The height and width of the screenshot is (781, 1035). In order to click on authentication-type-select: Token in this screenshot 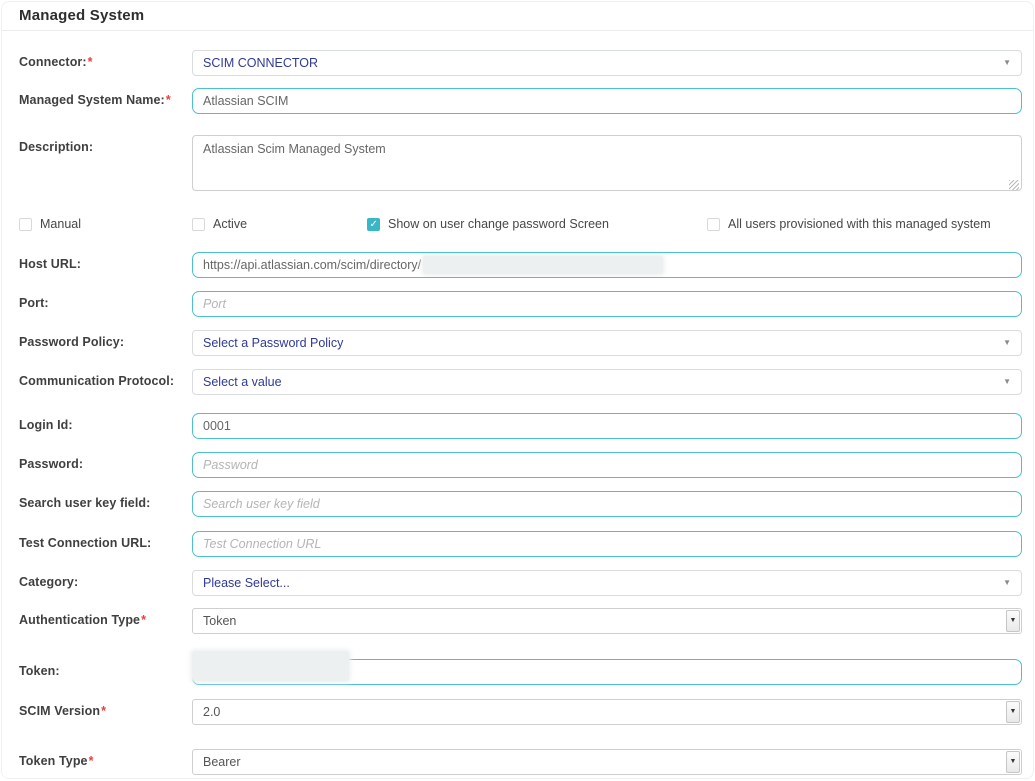, I will do `click(607, 621)`.